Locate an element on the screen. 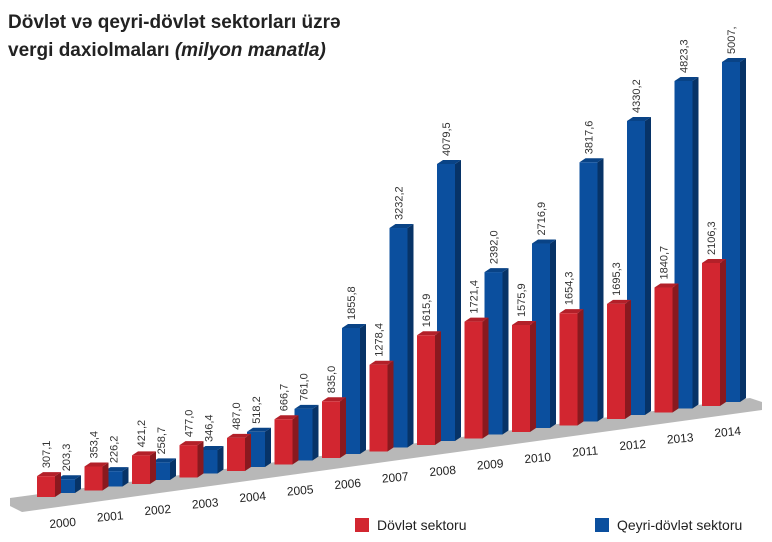 The width and height of the screenshot is (772, 542). x-tick-label: 2000 is located at coordinates (63, 523).